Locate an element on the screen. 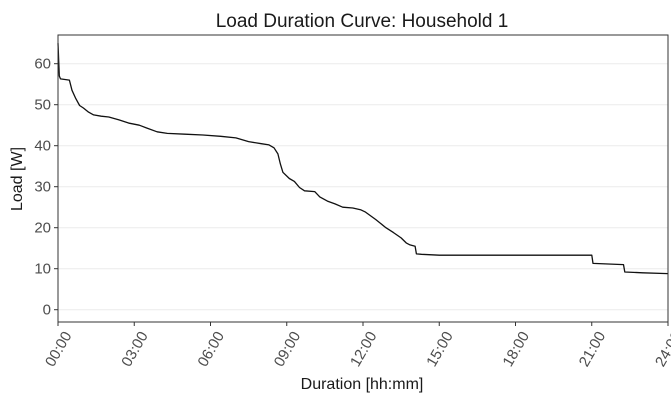 This screenshot has width=671, height=395. chart-title: Load Duration Curve: Household 1 is located at coordinates (362, 21).